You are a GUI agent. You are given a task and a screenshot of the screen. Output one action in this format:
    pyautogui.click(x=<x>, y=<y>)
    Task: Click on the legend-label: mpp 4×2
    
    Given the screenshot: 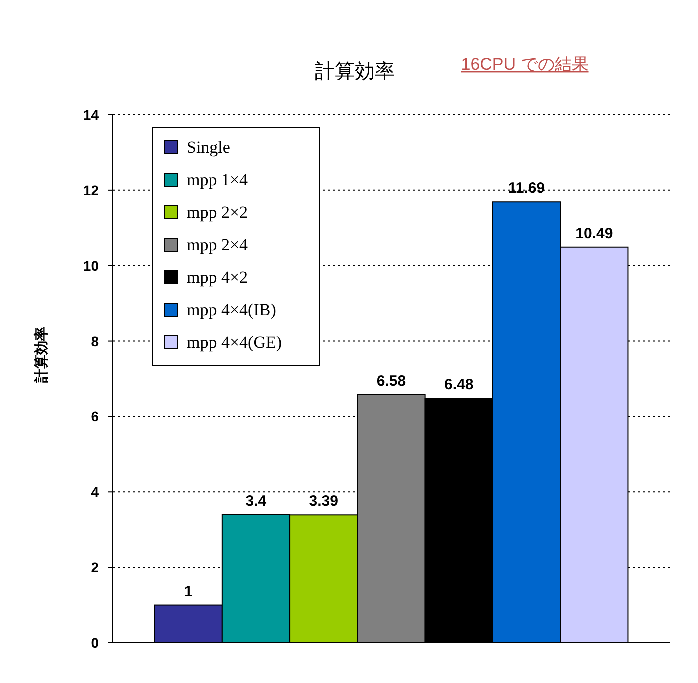 What is the action you would take?
    pyautogui.click(x=217, y=277)
    